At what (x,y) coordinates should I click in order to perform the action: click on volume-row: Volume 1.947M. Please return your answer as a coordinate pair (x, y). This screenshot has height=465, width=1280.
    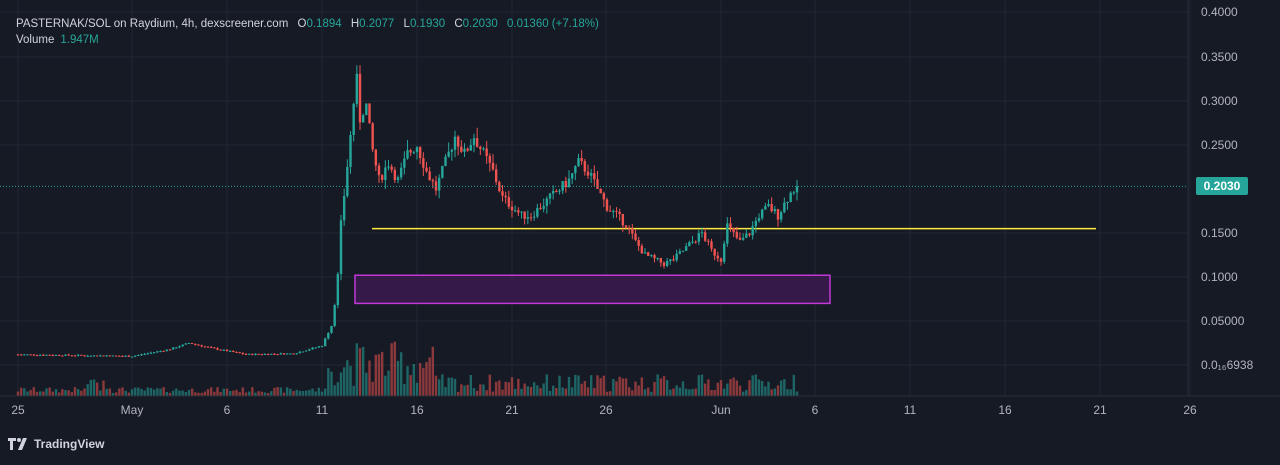
    Looking at the image, I should click on (307, 40).